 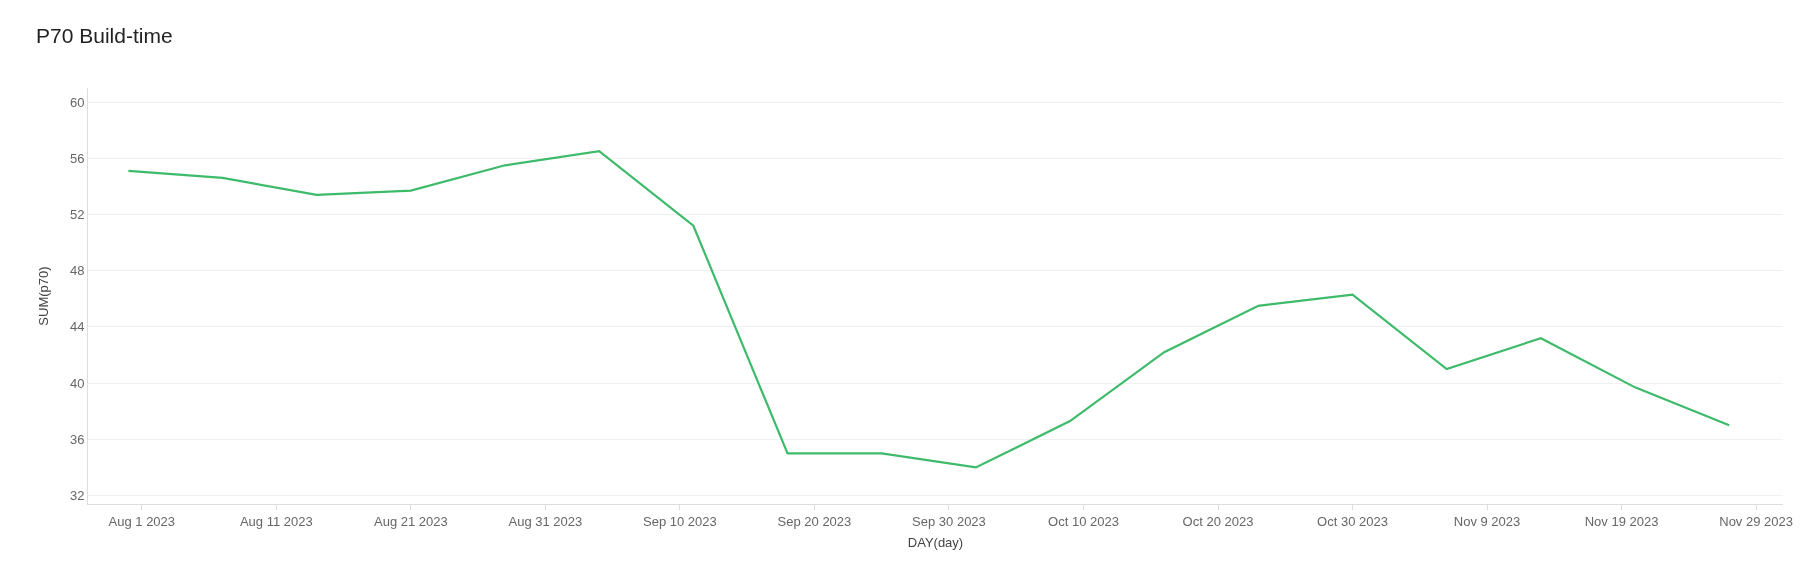 I want to click on x-tick-label: Sep 30 2023, so click(x=949, y=521).